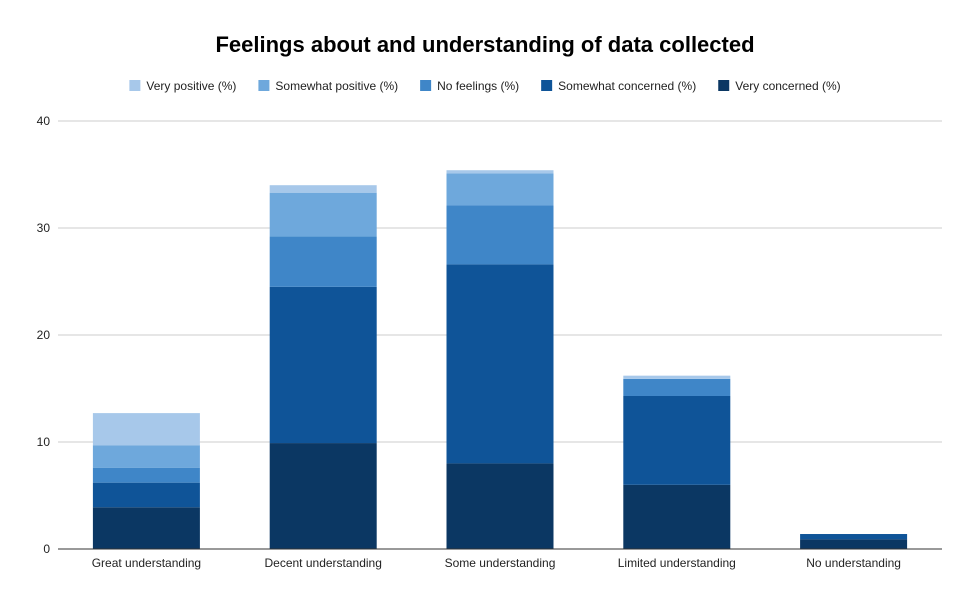 This screenshot has width=971, height=600. What do you see at coordinates (677, 563) in the screenshot?
I see `x-category-label: Limited understanding` at bounding box center [677, 563].